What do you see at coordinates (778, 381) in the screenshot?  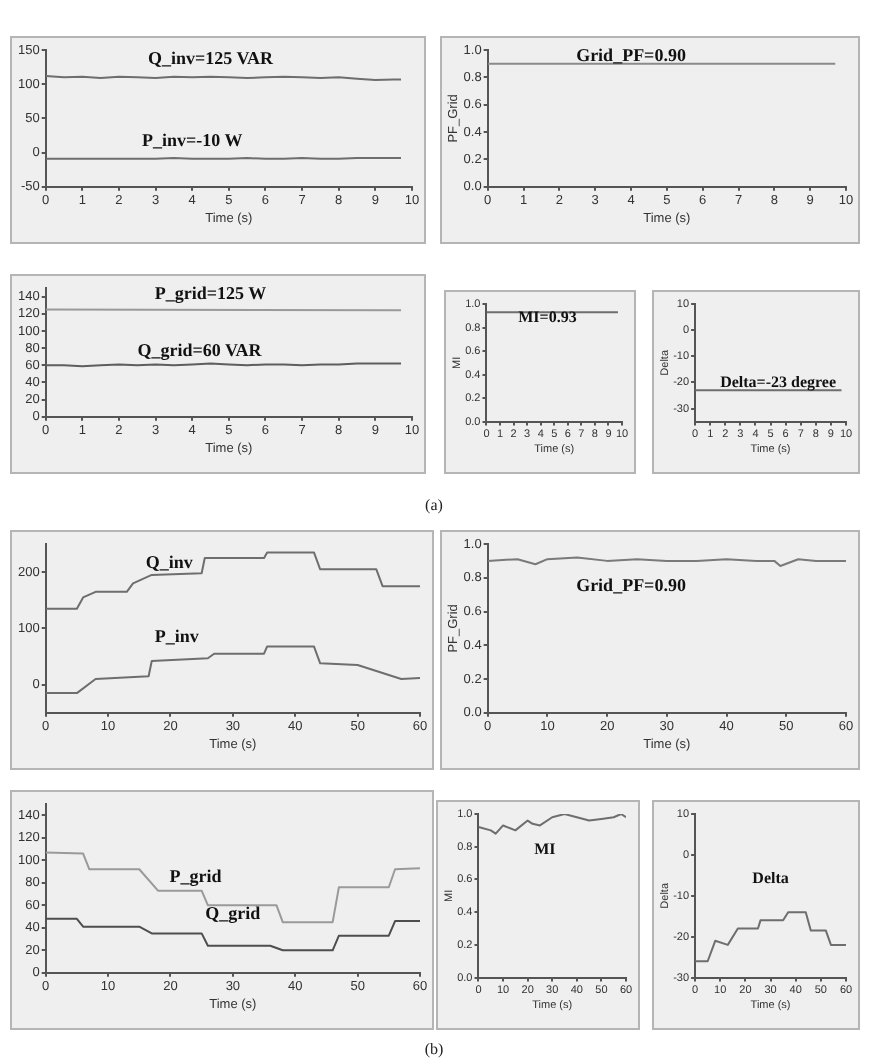 I see `annotation: Delta=-23 degree` at bounding box center [778, 381].